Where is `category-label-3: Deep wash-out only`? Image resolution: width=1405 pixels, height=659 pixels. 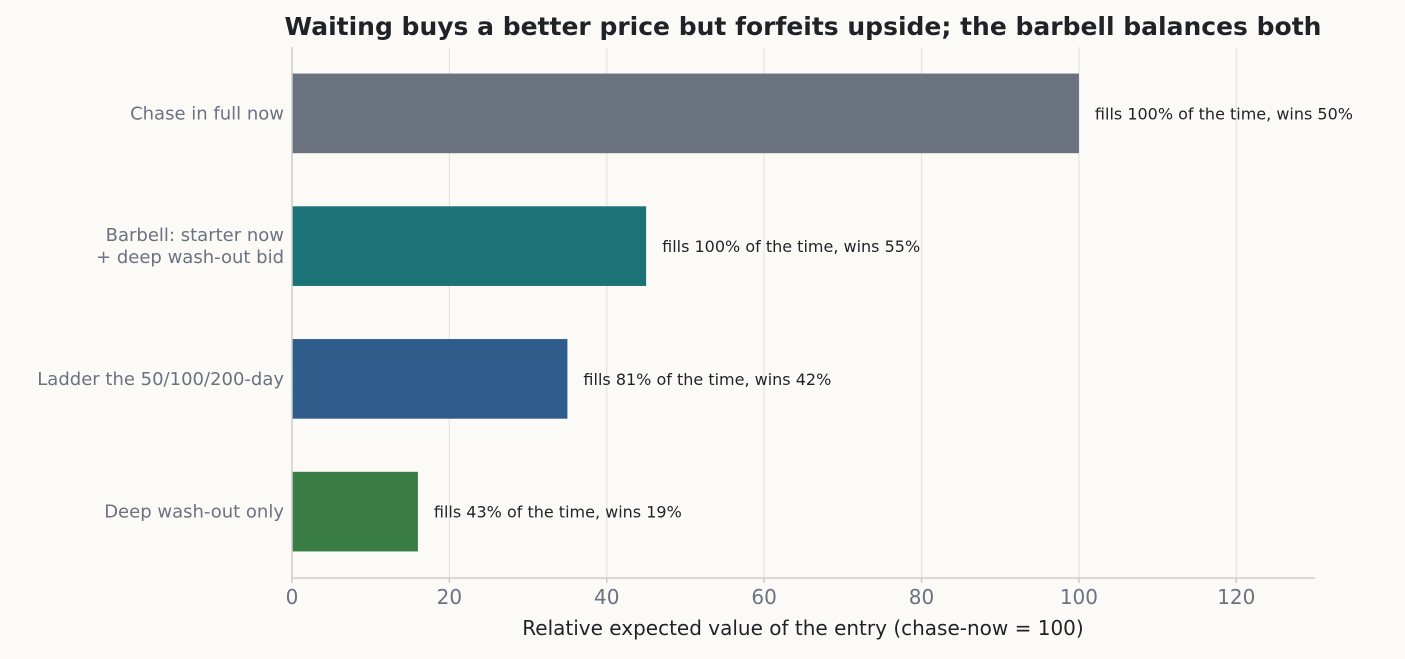 category-label-3: Deep wash-out only is located at coordinates (194, 512).